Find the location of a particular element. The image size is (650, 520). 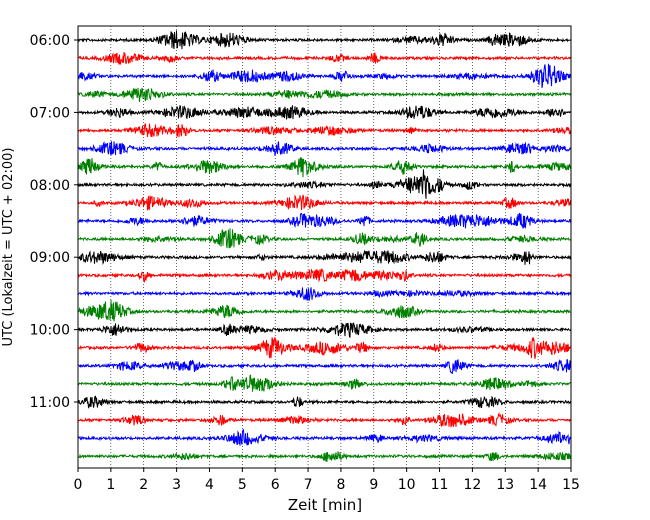

x-axis-ticks: 0 1 2 3 4 5 6 7 8 9 10 11 12 13 14 15 is located at coordinates (327, 480).